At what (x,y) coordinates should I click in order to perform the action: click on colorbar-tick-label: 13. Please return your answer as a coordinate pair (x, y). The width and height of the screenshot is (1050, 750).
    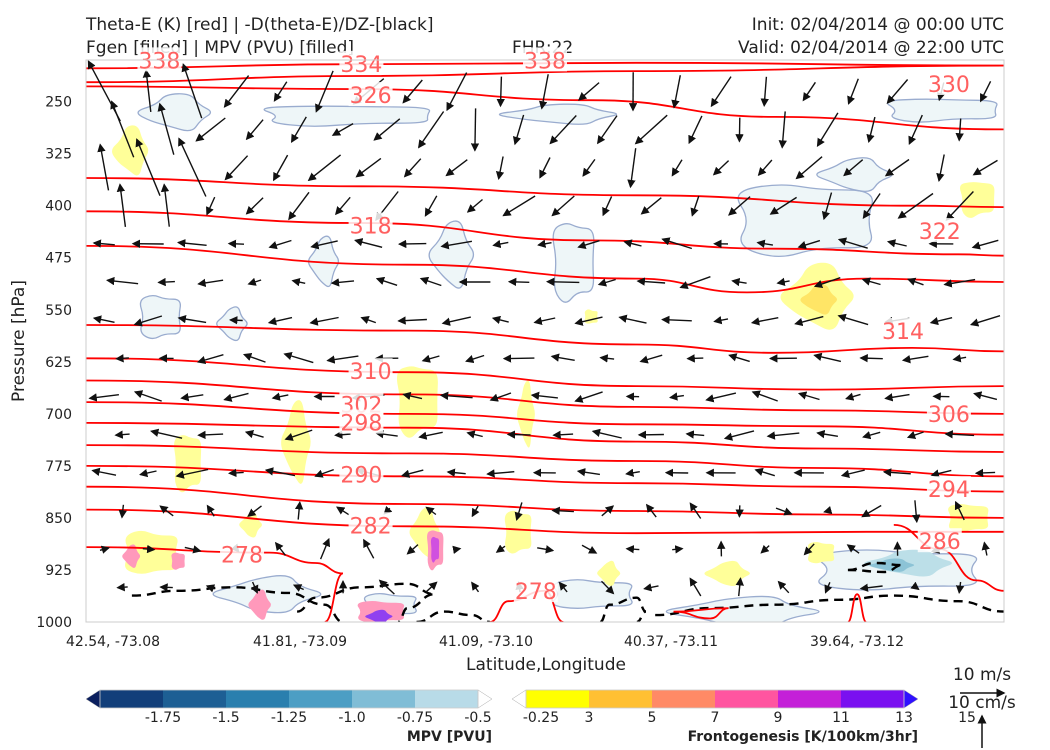
    Looking at the image, I should click on (904, 718).